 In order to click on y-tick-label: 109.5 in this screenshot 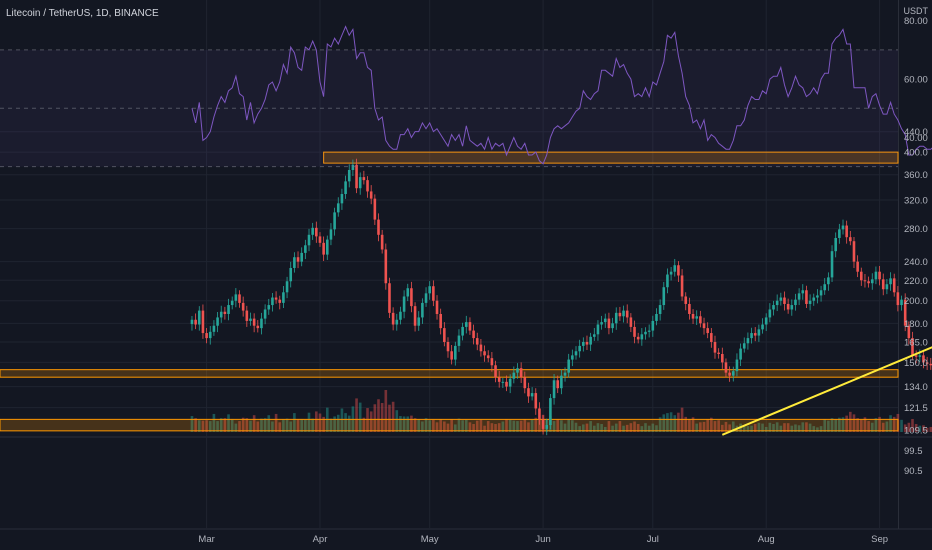, I will do `click(916, 430)`.